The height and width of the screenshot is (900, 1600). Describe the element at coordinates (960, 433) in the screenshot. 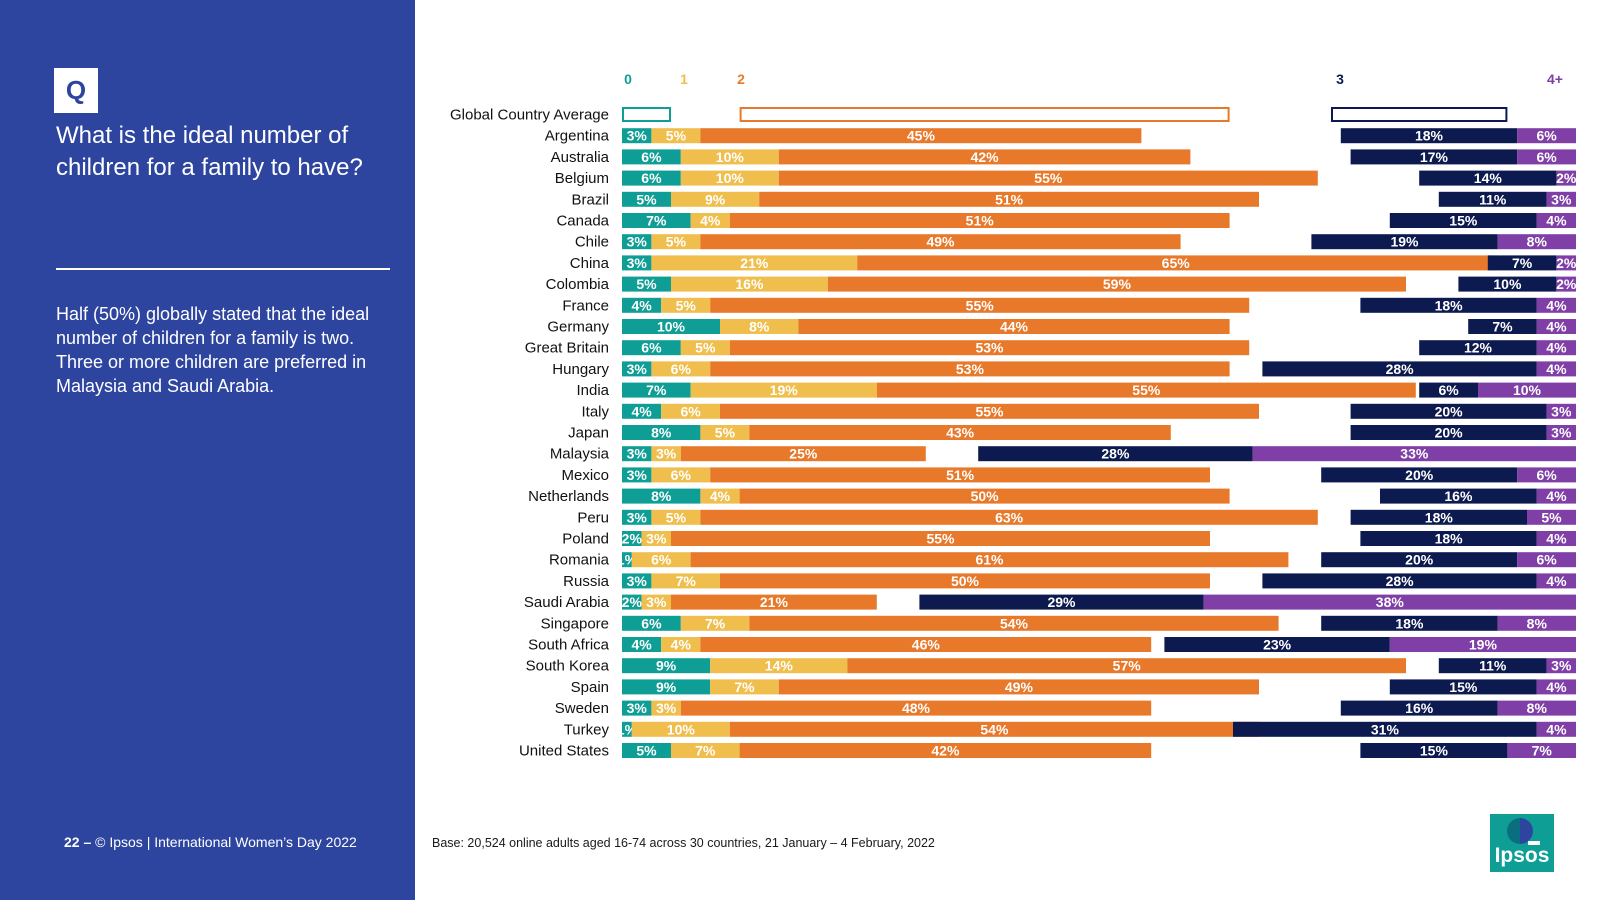

I see `data-label: 43%` at that location.